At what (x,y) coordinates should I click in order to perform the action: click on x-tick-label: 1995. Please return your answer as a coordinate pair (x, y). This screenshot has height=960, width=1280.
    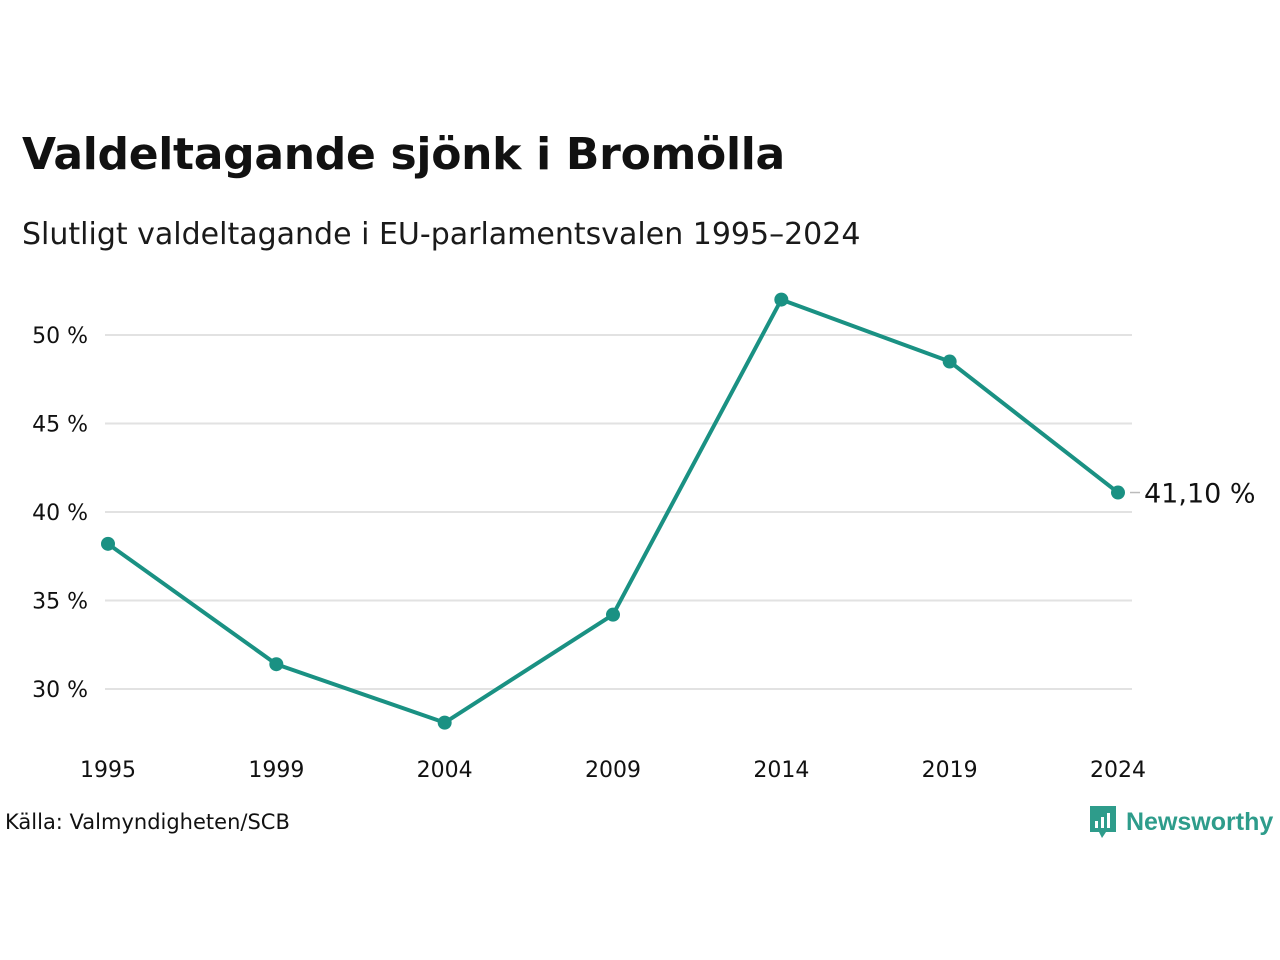
    Looking at the image, I should click on (108, 770).